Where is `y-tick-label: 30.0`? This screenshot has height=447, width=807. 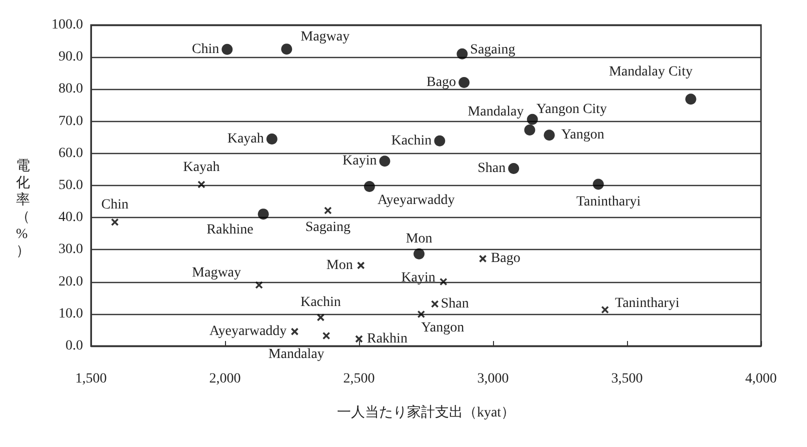
y-tick-label: 30.0 is located at coordinates (70, 250).